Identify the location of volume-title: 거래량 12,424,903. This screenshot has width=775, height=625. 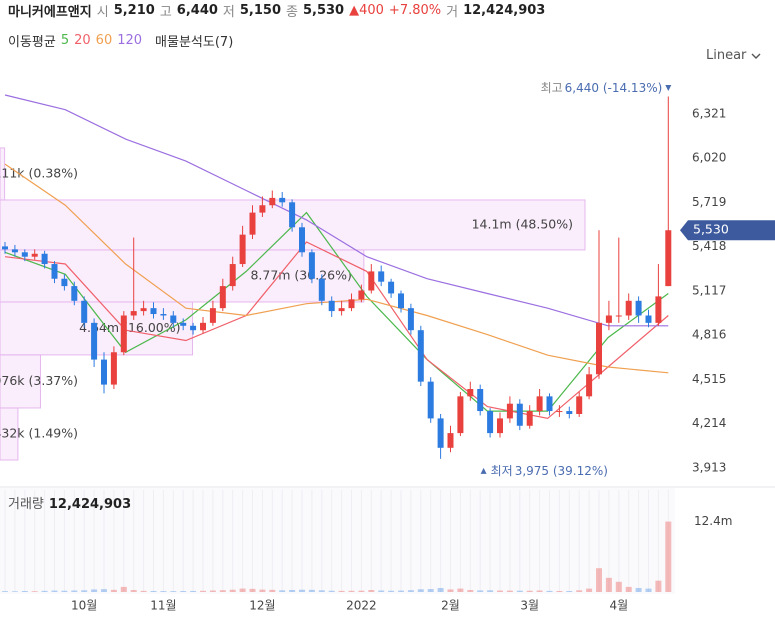
(69, 504).